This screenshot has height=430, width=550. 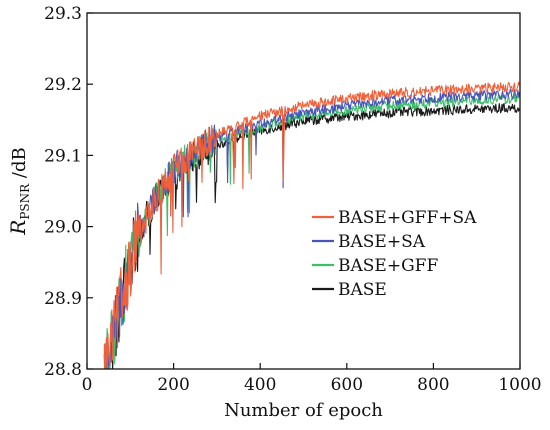 What do you see at coordinates (260, 385) in the screenshot?
I see `x-tick-label: 400` at bounding box center [260, 385].